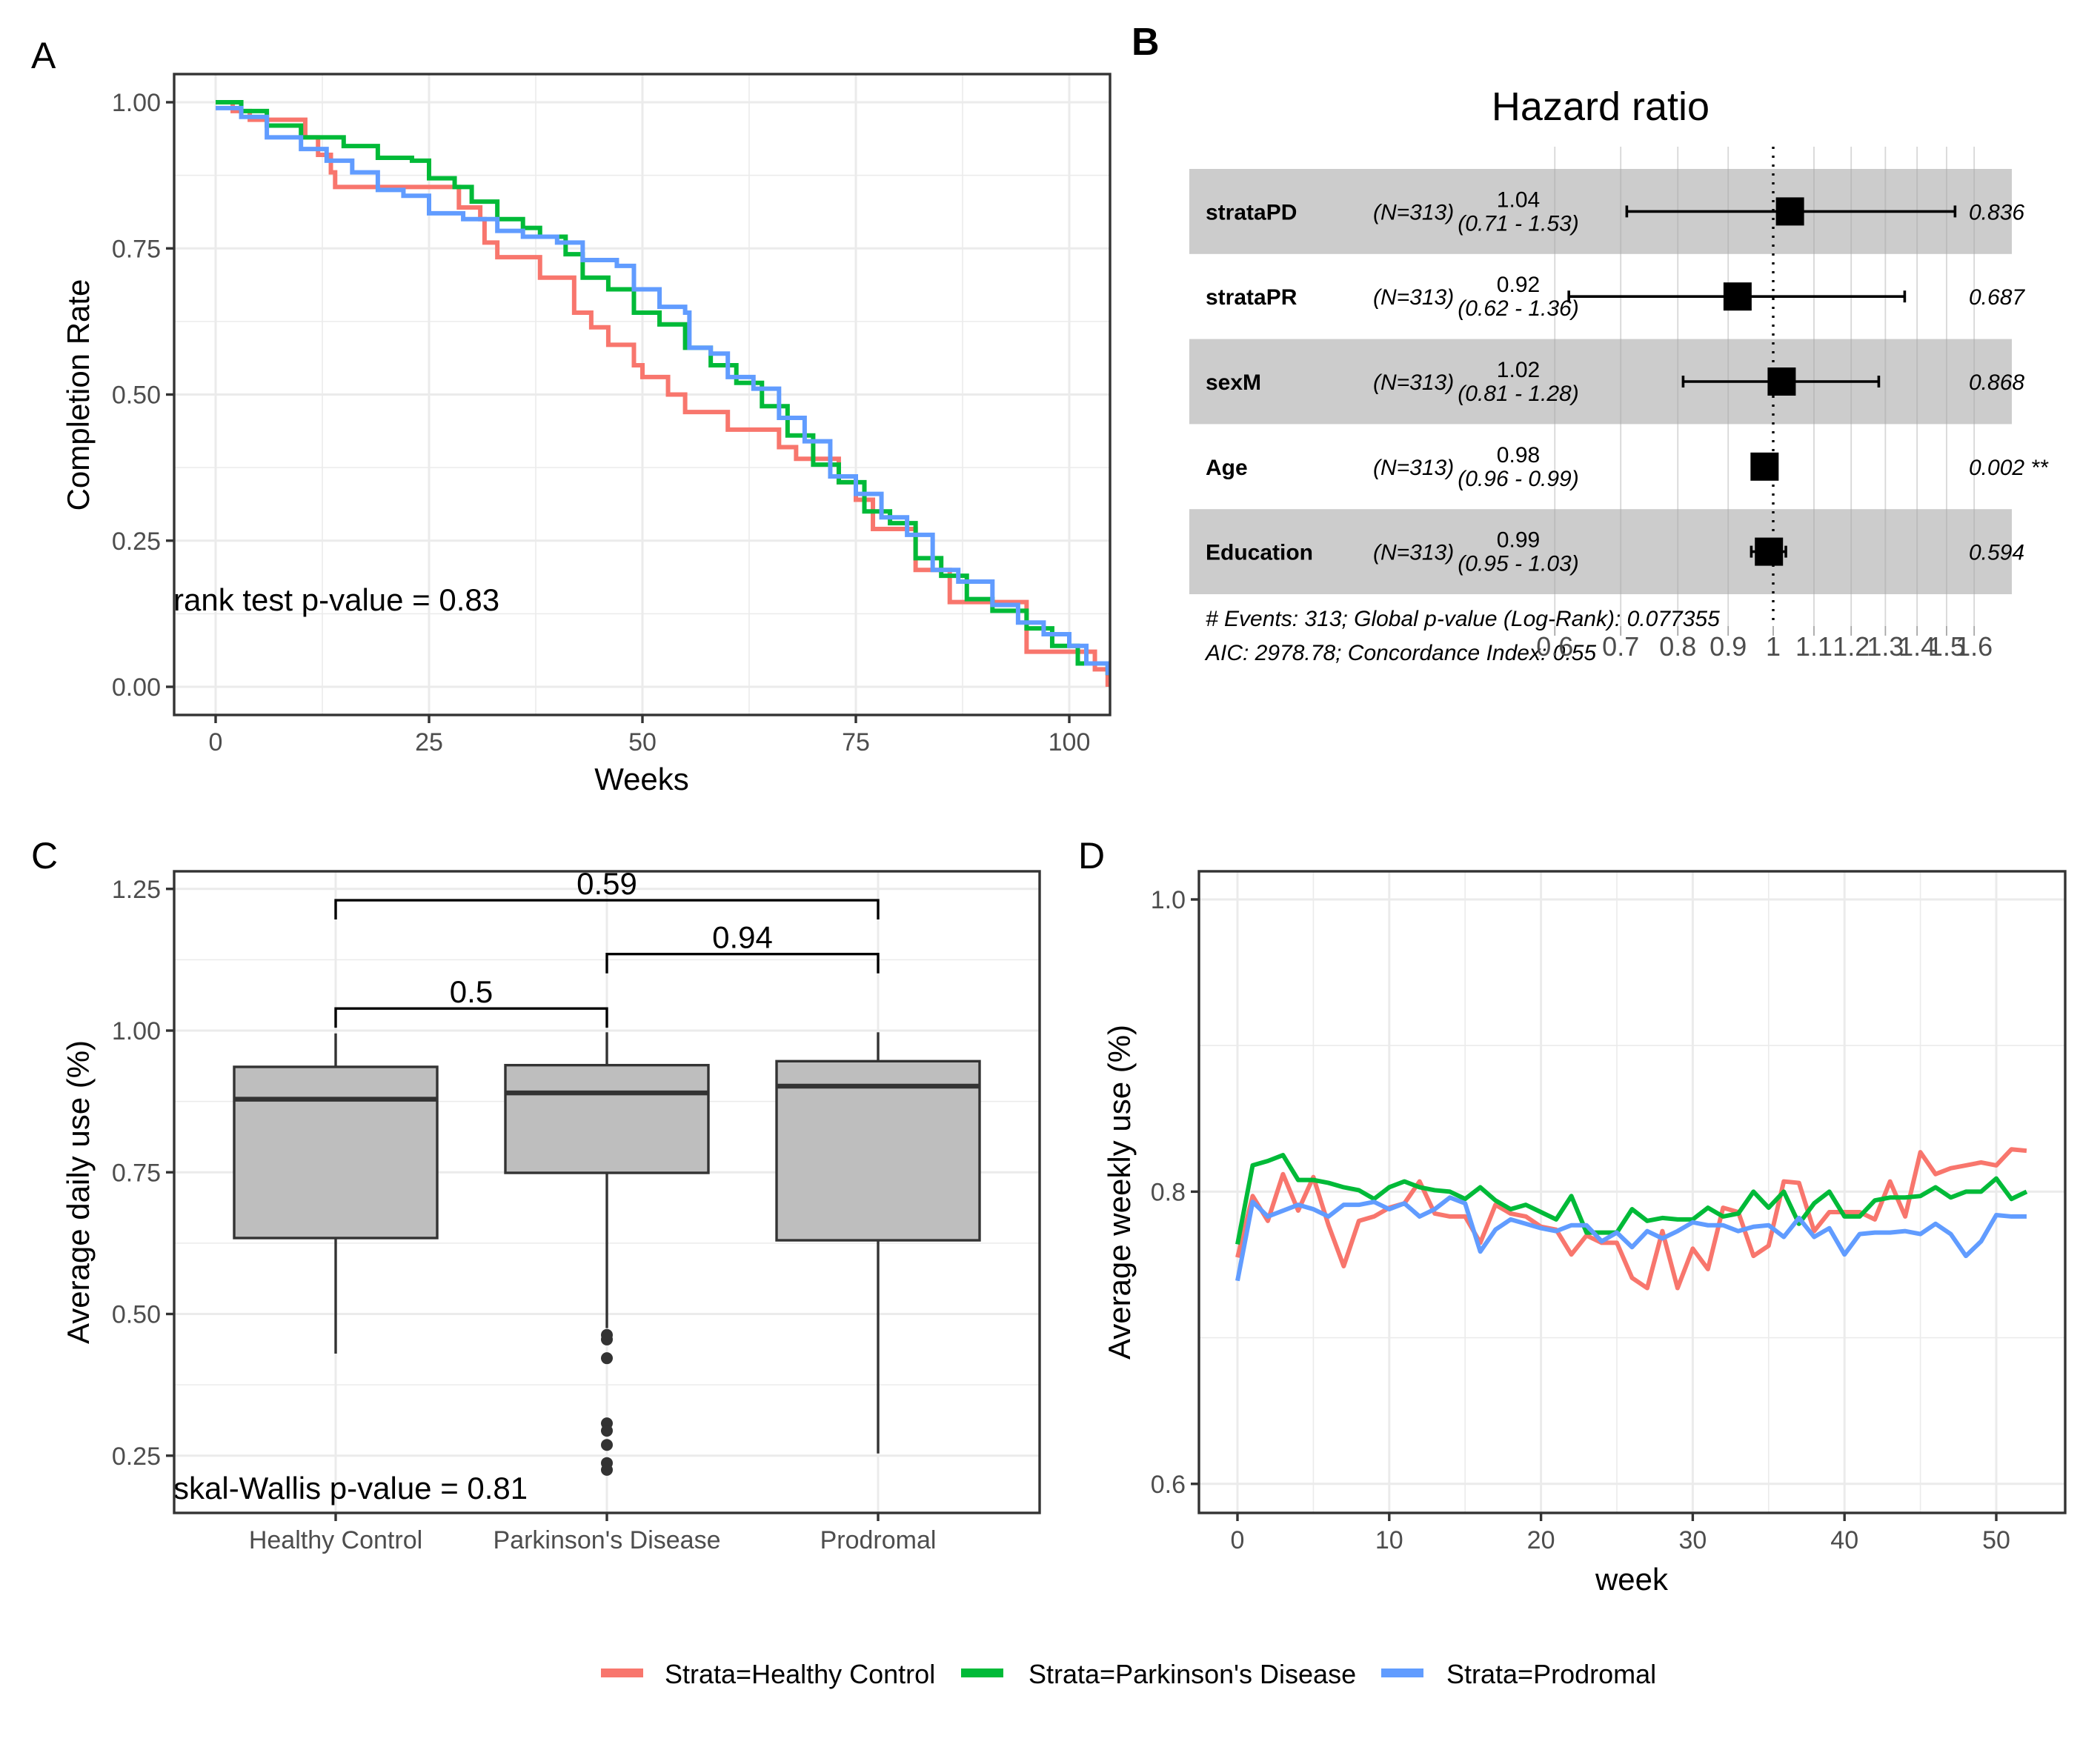 Image resolution: width=2100 pixels, height=1750 pixels. What do you see at coordinates (856, 742) in the screenshot?
I see `panel-a-x-tick-label: 75` at bounding box center [856, 742].